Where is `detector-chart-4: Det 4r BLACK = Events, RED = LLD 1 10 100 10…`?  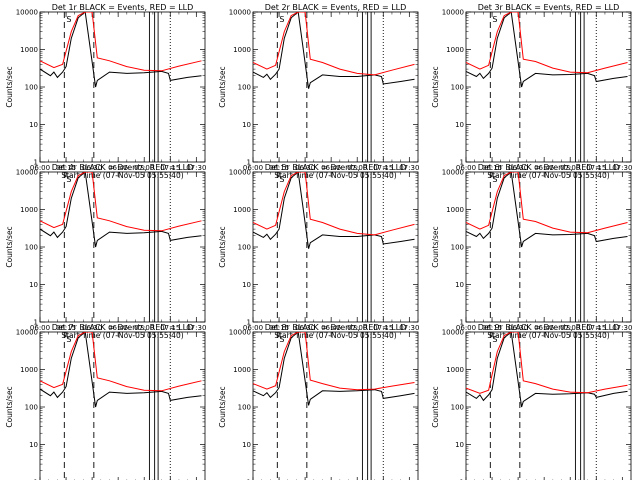
detector-chart-4: Det 4r BLACK = Events, RED = LLD 1 10 100 10… is located at coordinates (105, 251).